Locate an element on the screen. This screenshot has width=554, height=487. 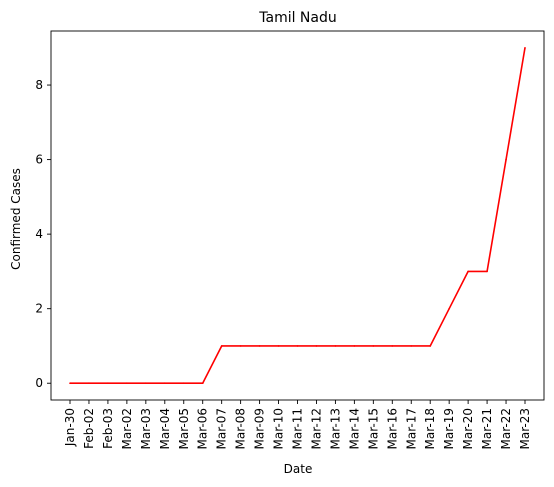
x-tick-label: Mar-23 is located at coordinates (525, 428).